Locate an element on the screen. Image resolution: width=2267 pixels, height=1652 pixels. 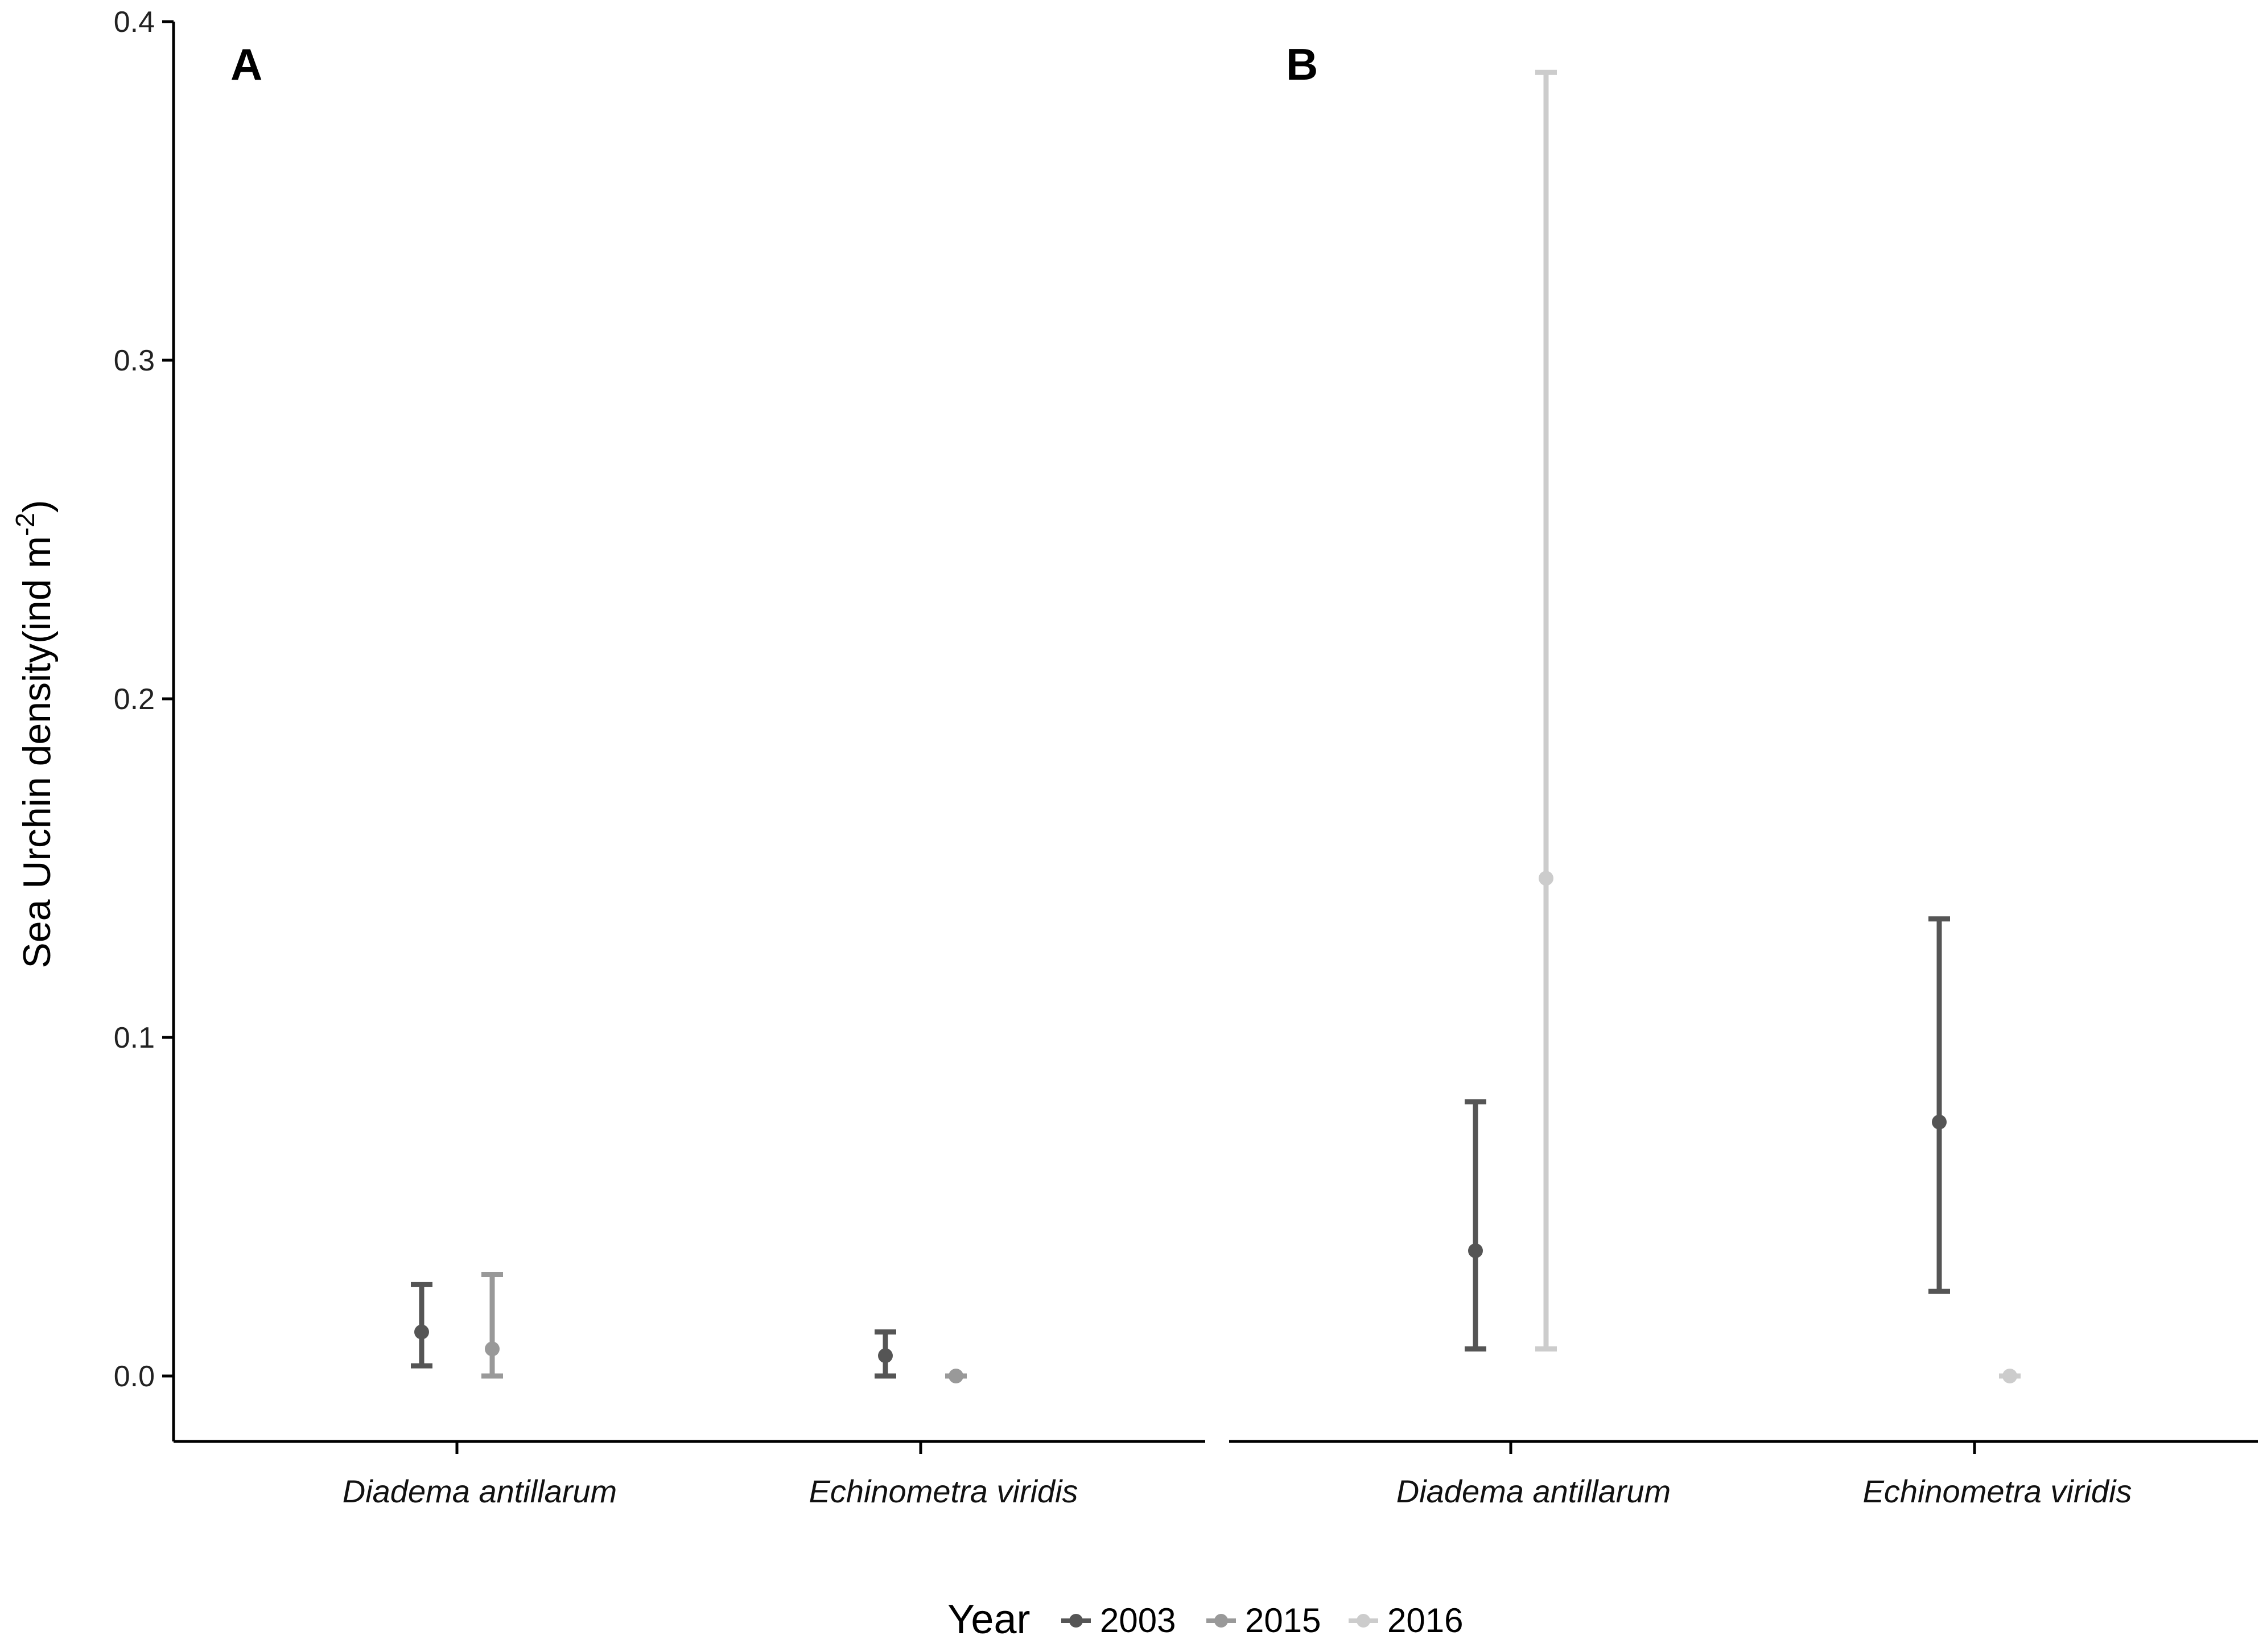
legend-label: 2015 is located at coordinates (1283, 1620).